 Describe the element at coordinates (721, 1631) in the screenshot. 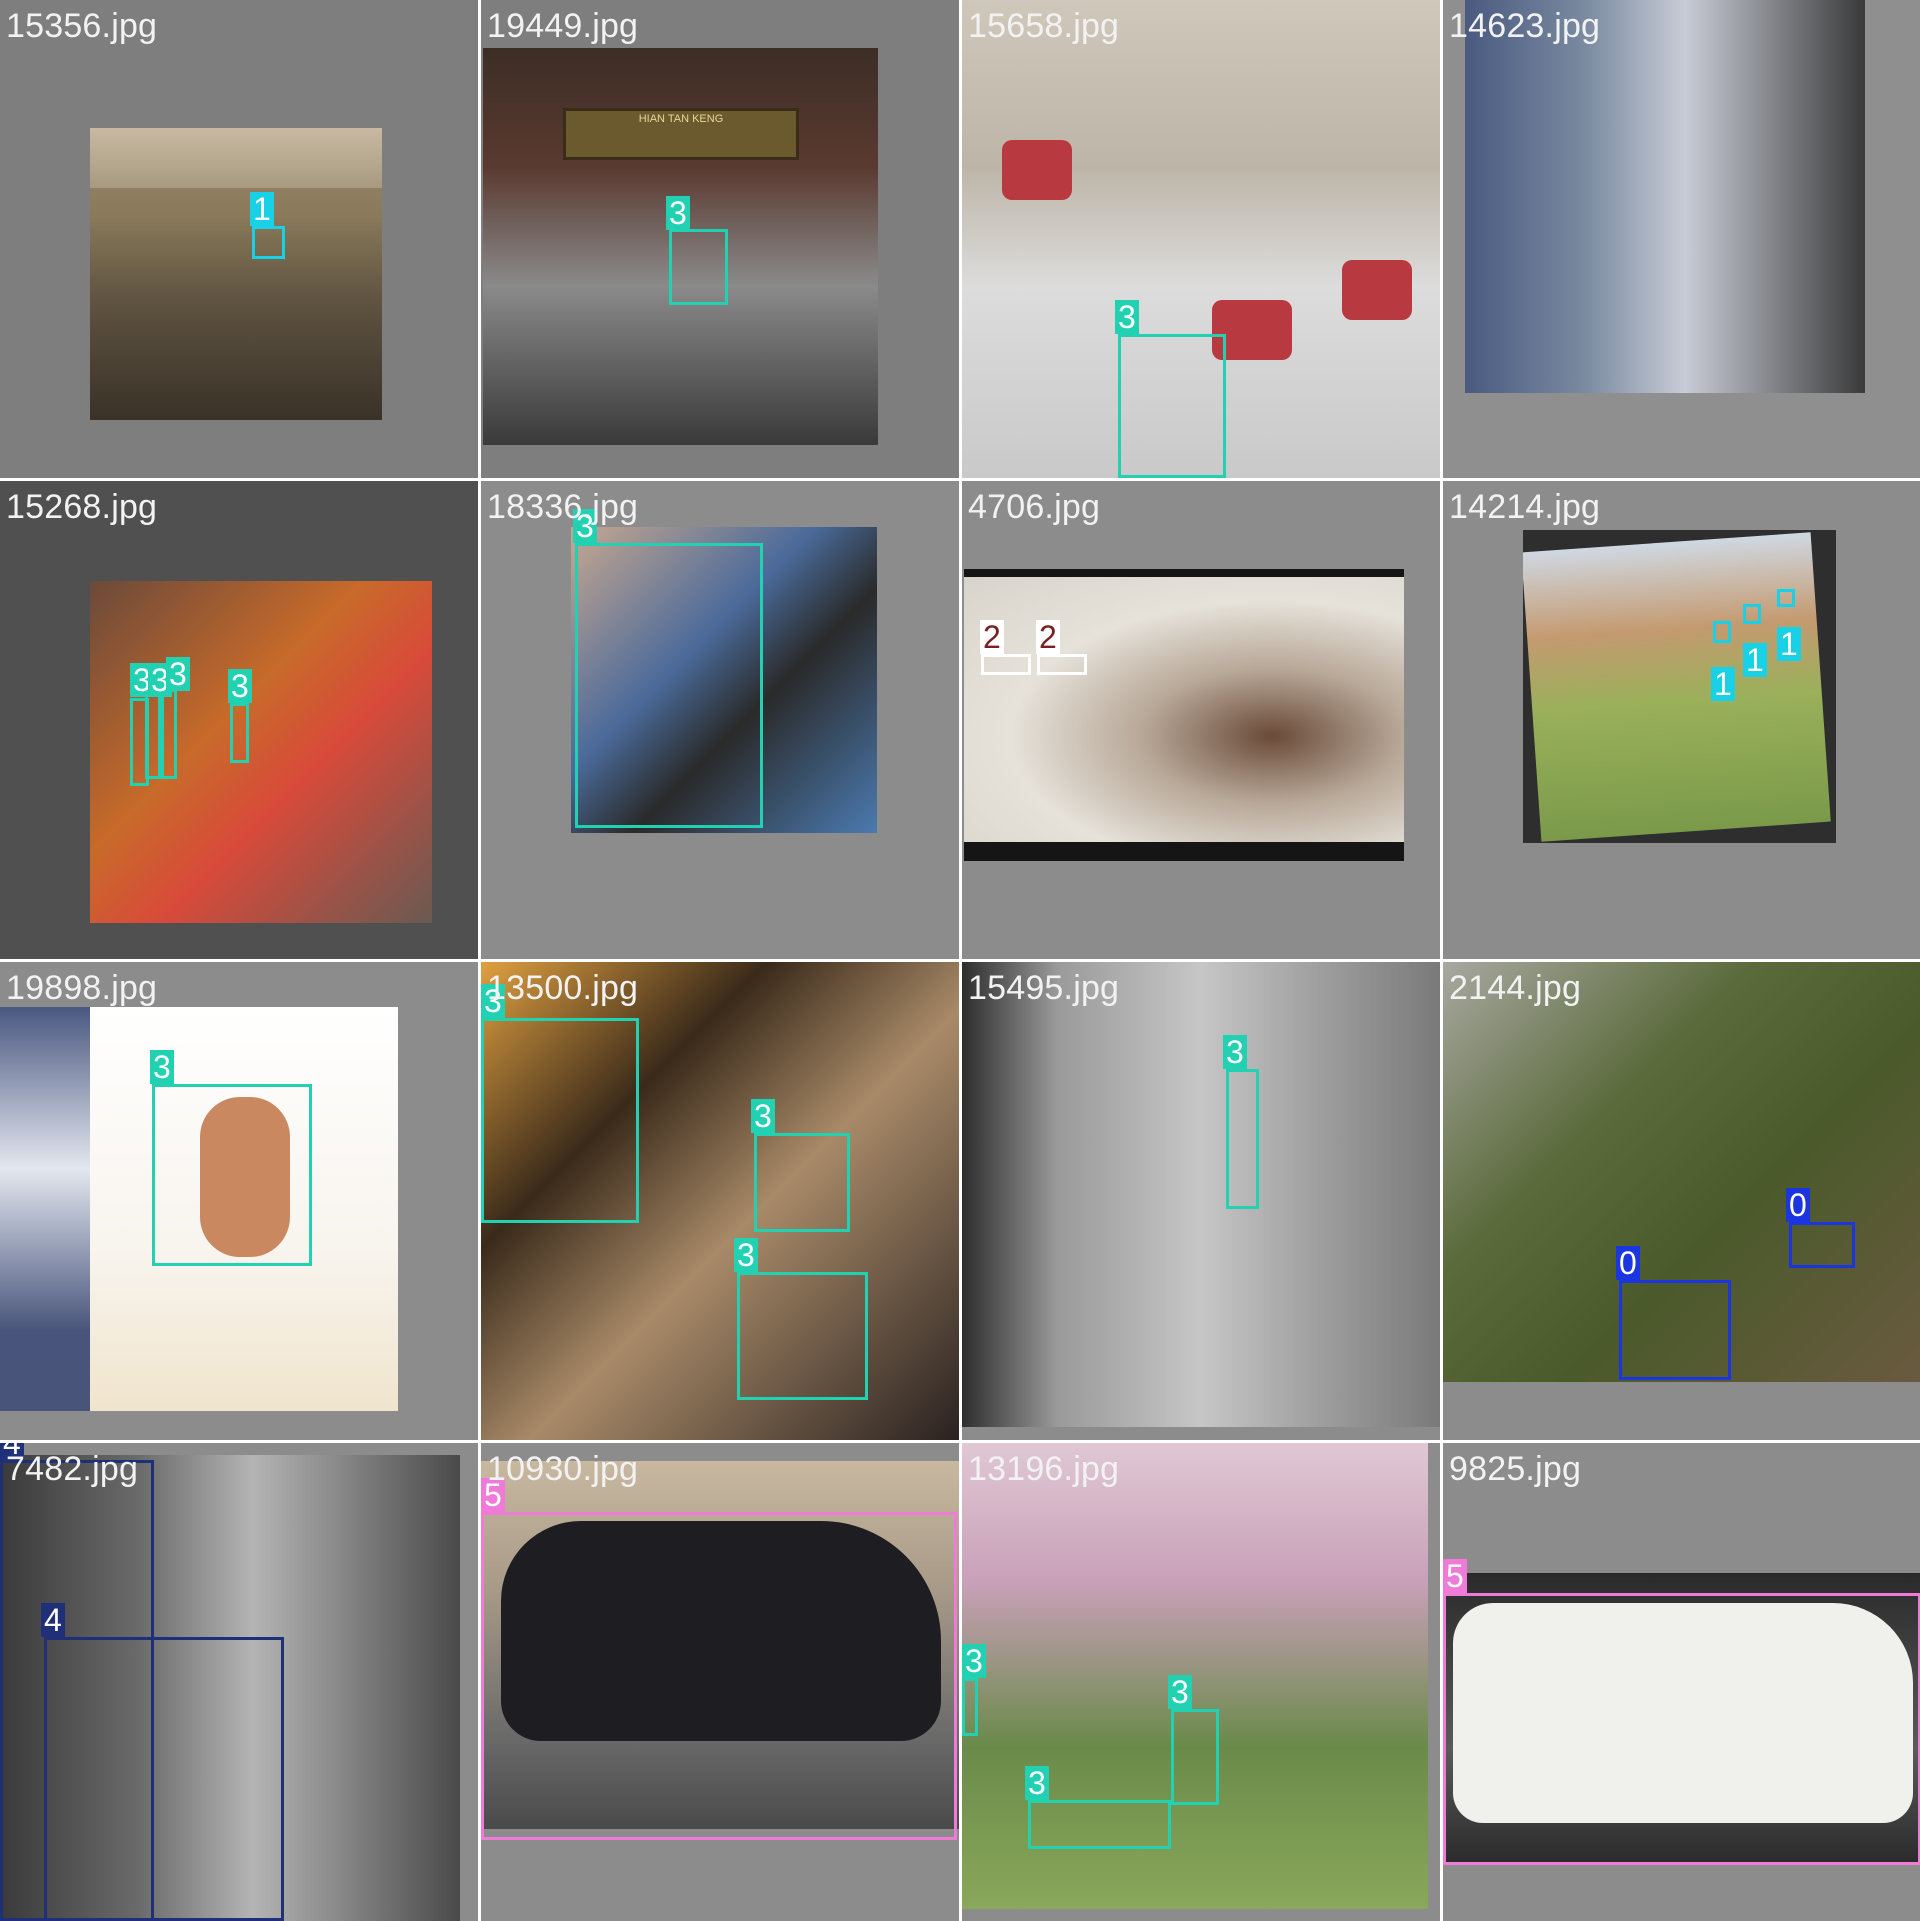

I see `car-black` at that location.